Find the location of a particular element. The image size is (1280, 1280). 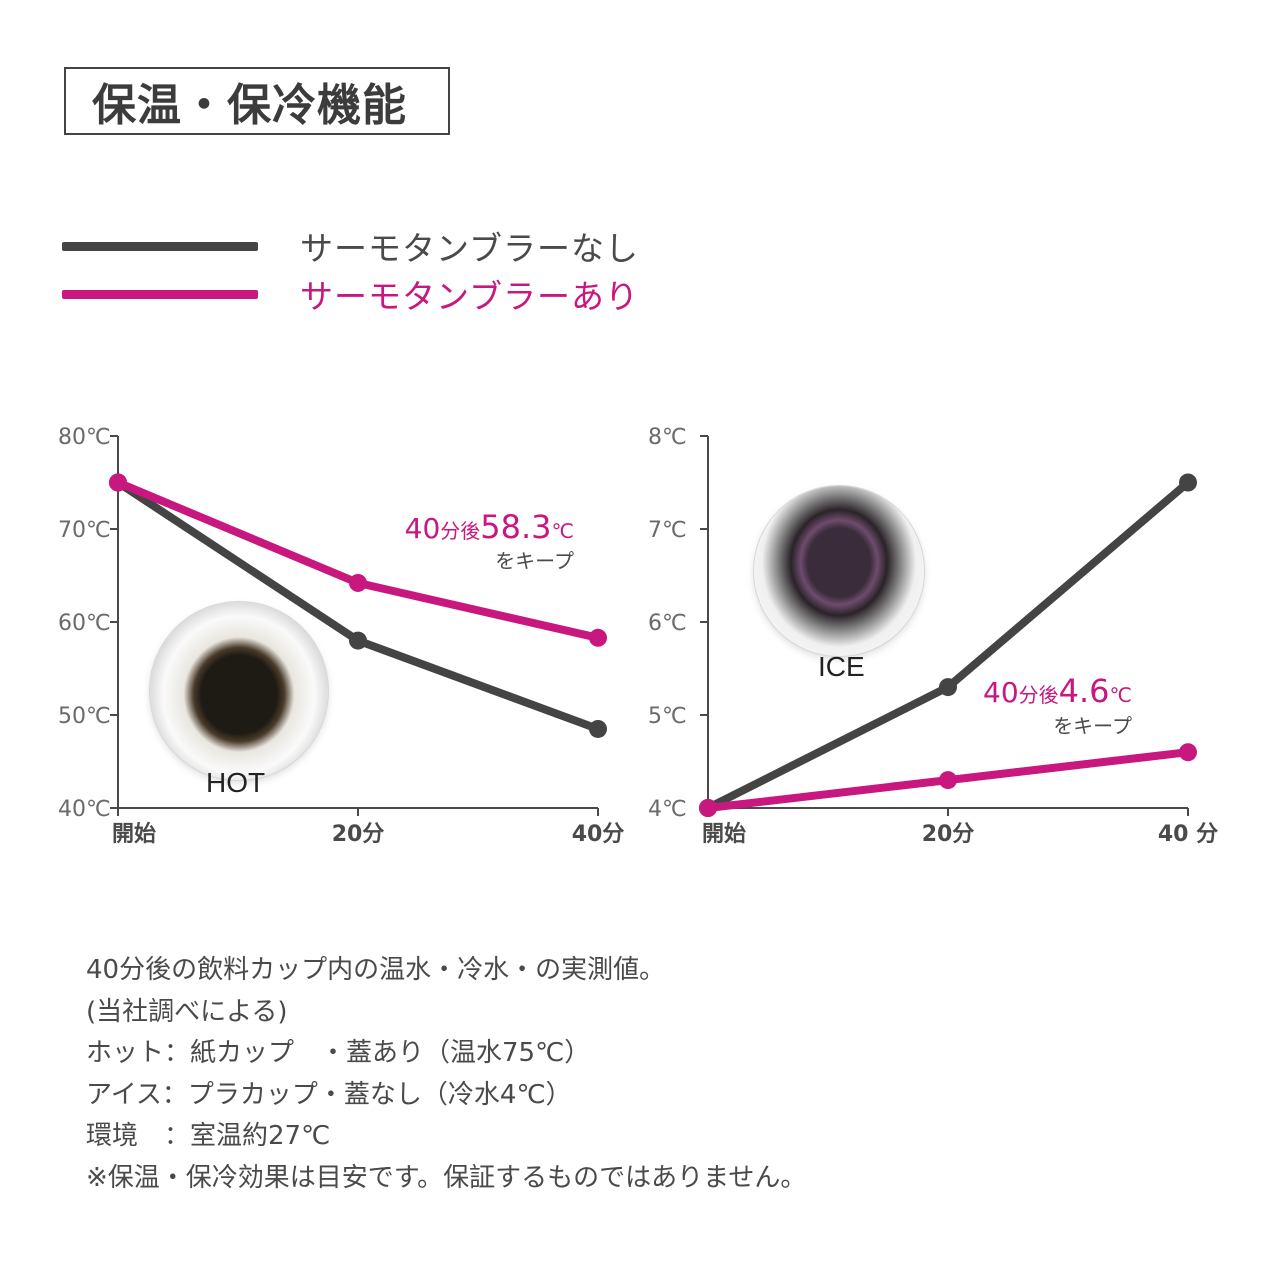

iced-coffee-photo is located at coordinates (839, 571).